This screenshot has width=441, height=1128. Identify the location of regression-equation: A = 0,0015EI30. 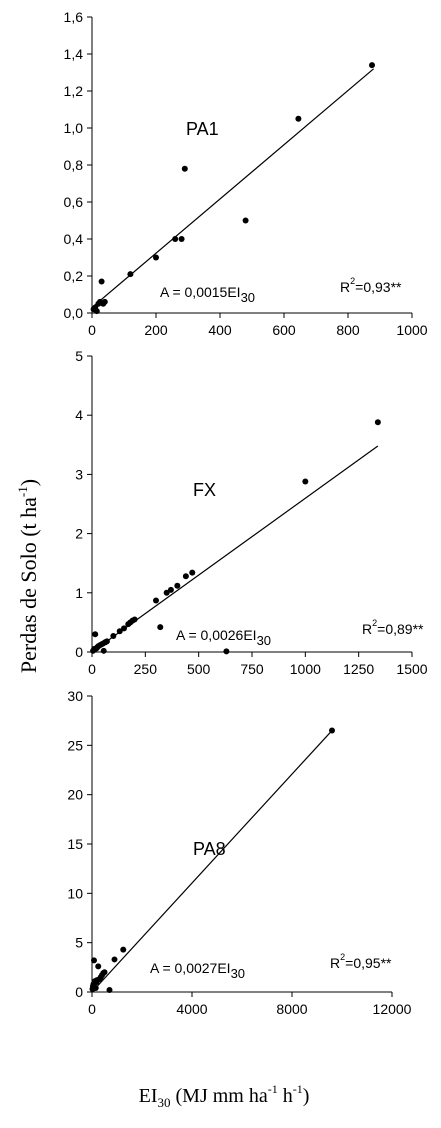
(207, 294).